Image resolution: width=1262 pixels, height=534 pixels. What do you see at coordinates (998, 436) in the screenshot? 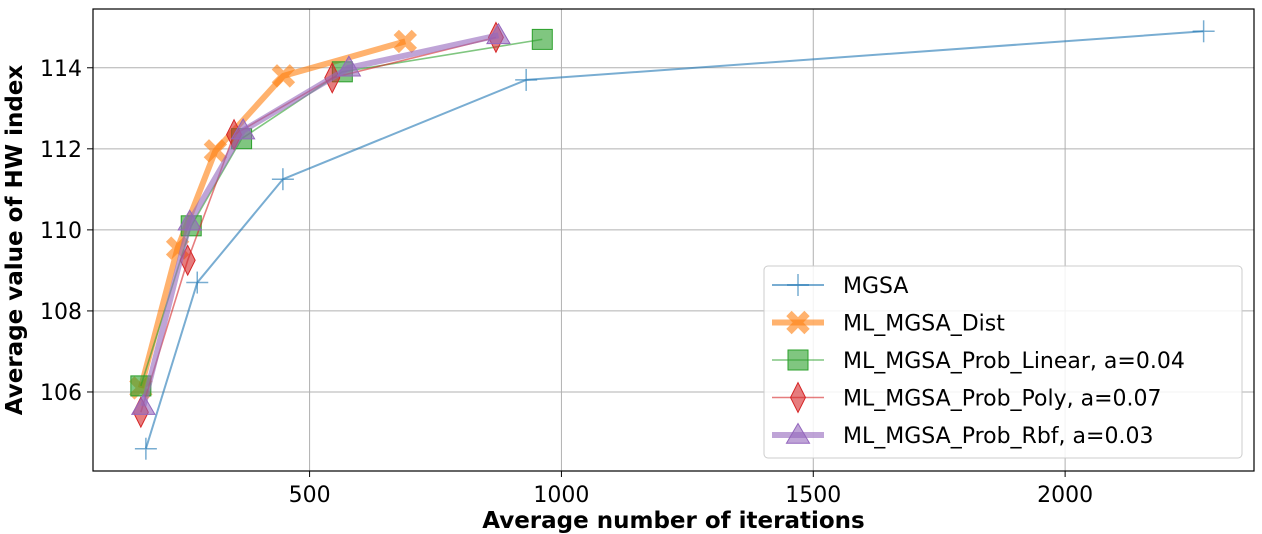
I see `legend-label: ML_MGSA_Prob_Rbf, a=0.03` at bounding box center [998, 436].